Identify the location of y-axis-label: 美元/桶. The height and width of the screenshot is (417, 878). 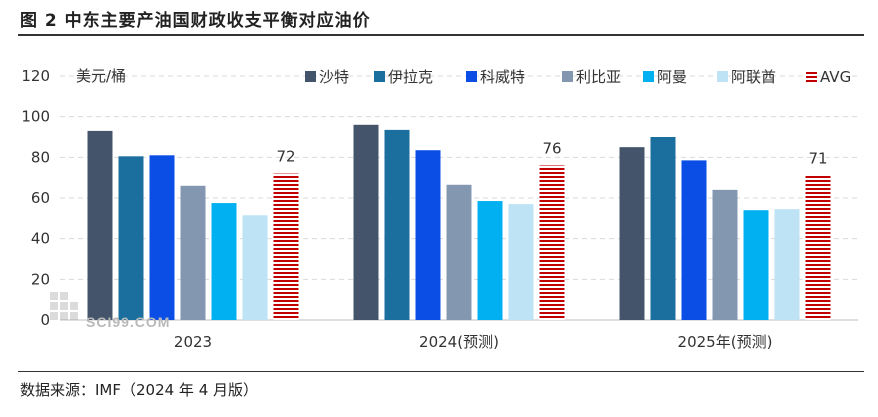
(101, 76).